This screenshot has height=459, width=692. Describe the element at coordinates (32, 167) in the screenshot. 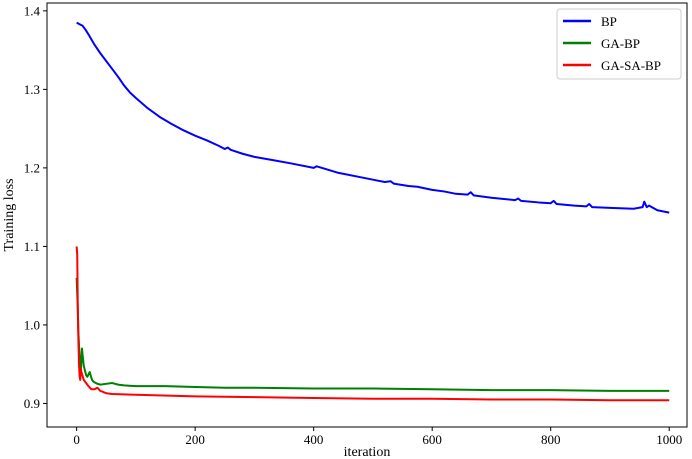

I see `y-tick-label: 1.2` at that location.